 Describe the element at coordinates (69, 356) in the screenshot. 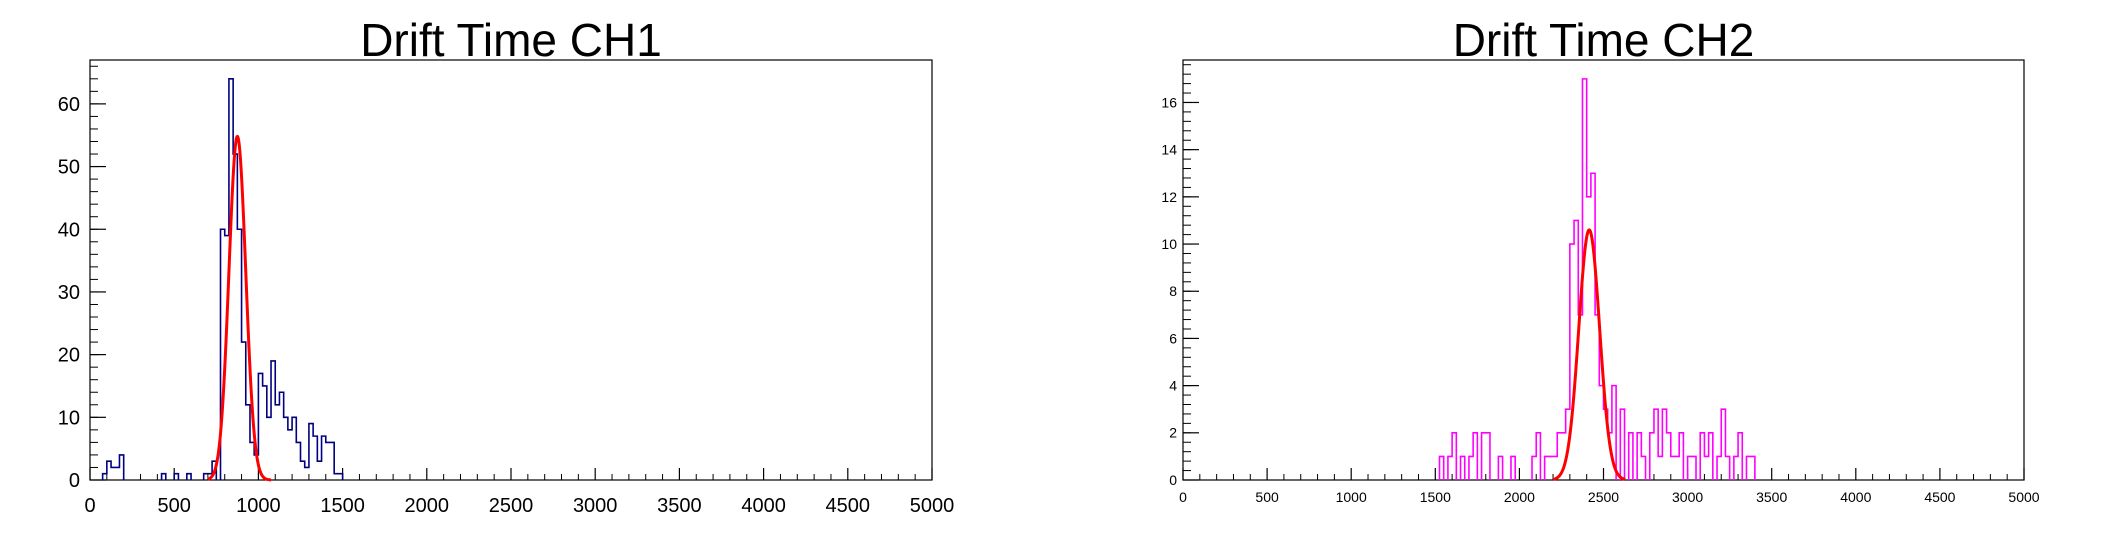

I see `drift-time-ch1-y-tick-label: 20` at that location.